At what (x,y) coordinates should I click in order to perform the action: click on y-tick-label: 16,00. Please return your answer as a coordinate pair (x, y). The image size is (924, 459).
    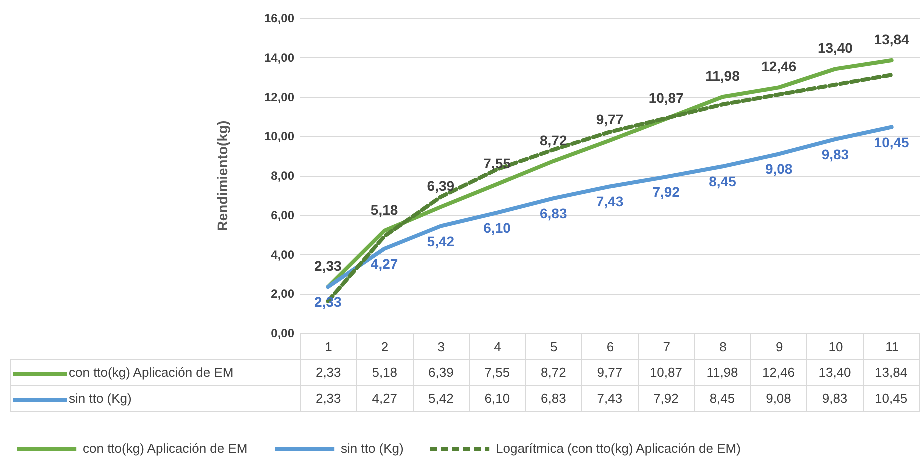
    Looking at the image, I should click on (279, 19).